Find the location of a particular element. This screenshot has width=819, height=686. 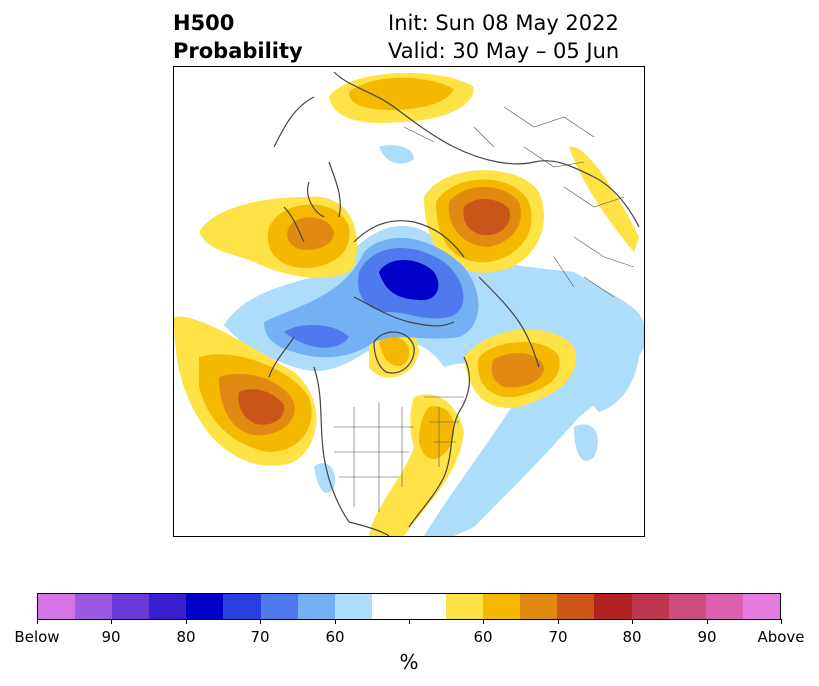

coastline-alaska is located at coordinates (281, 357).